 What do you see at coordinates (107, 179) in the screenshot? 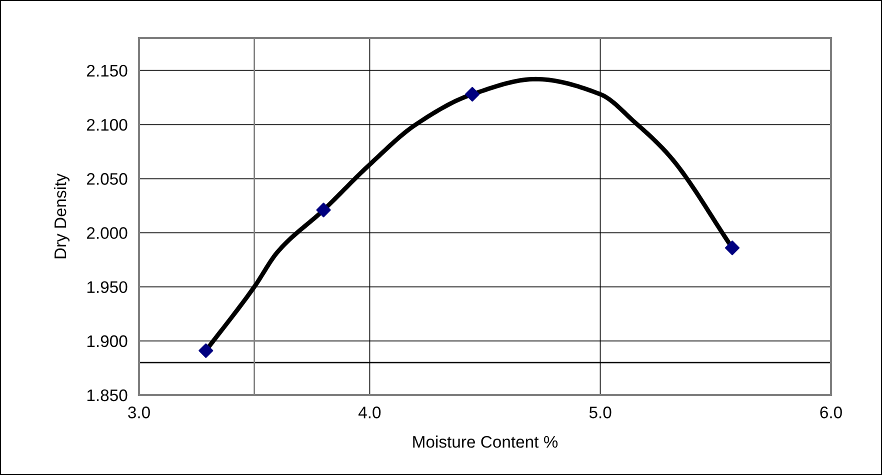
I see `y-tick-label: 2.050` at bounding box center [107, 179].